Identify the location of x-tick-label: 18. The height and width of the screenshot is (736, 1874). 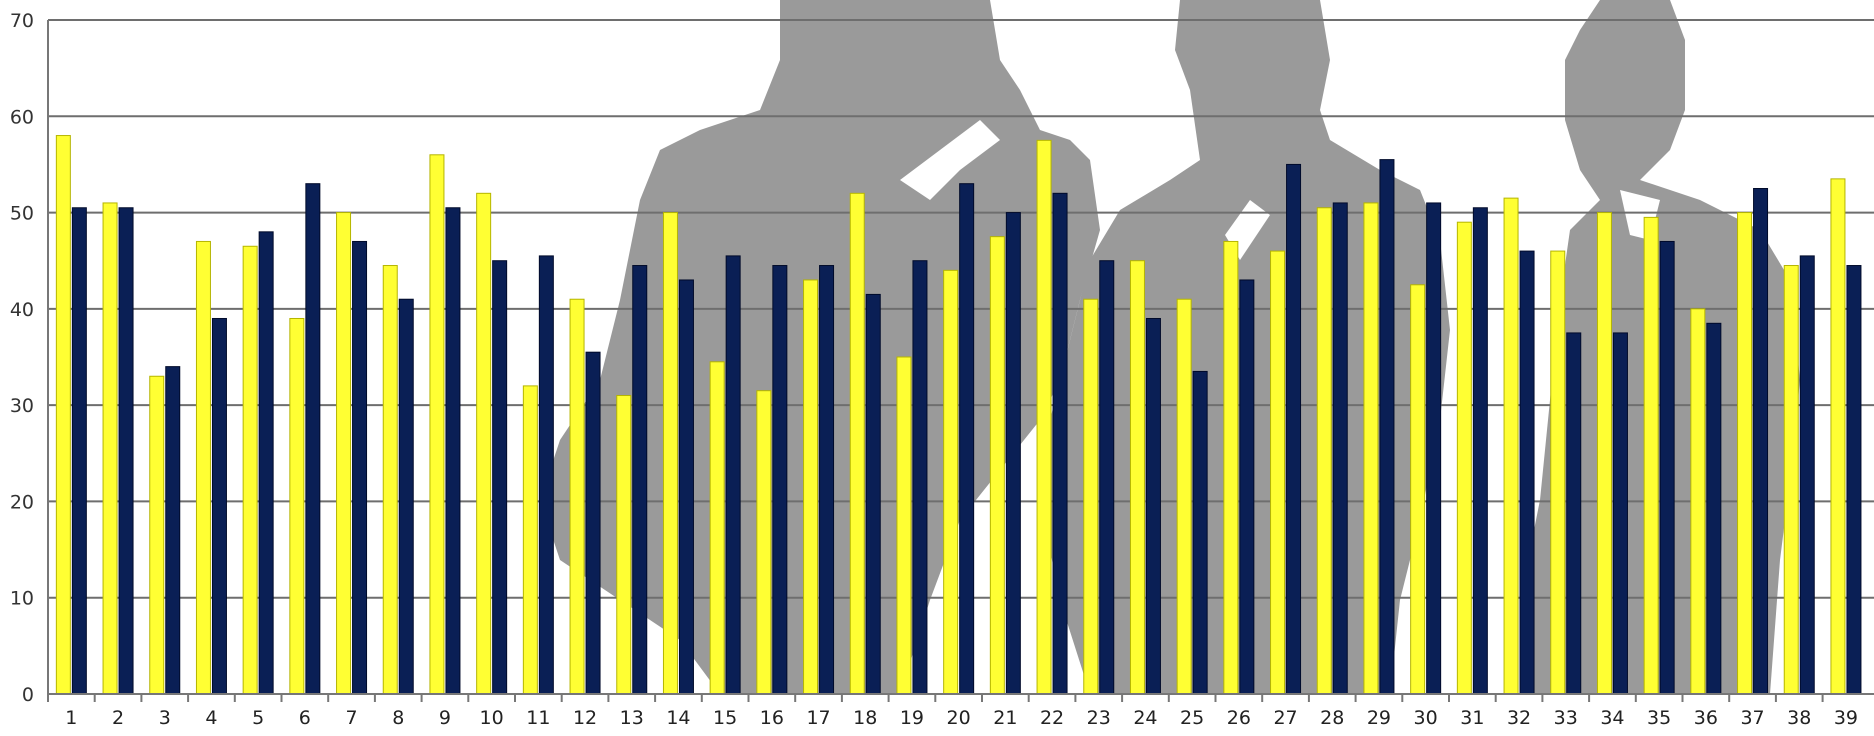
(865, 718).